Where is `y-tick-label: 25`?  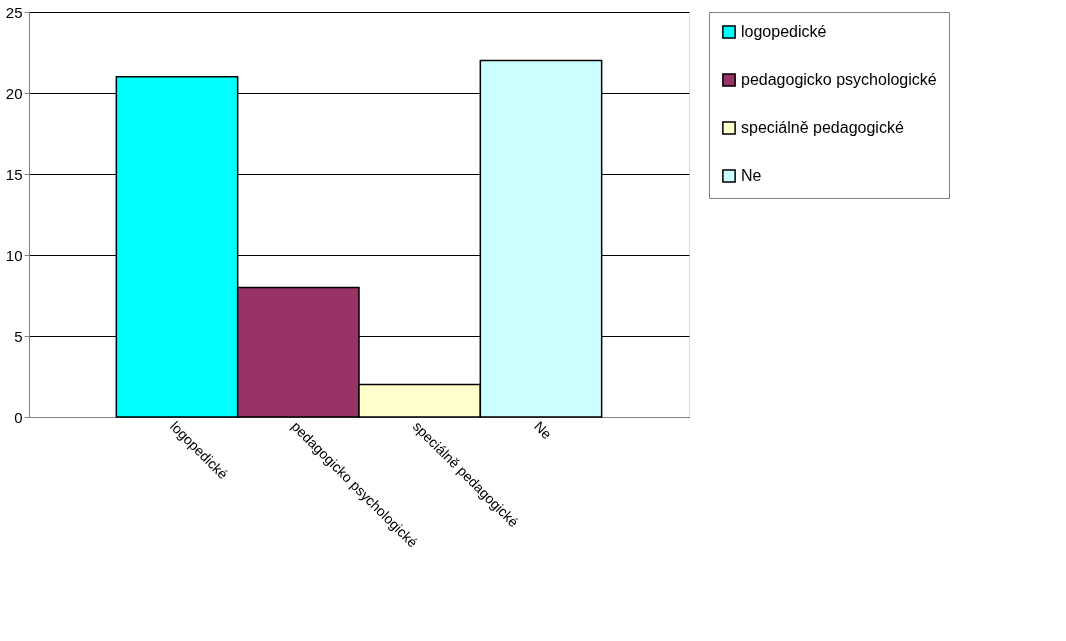 y-tick-label: 25 is located at coordinates (14, 12).